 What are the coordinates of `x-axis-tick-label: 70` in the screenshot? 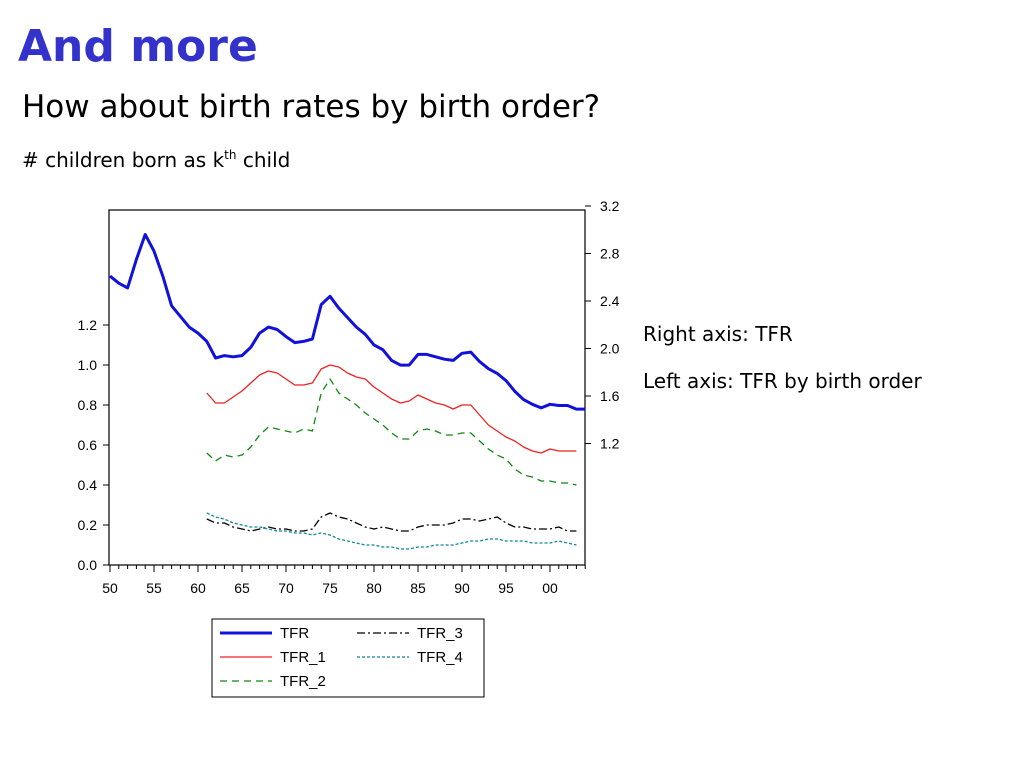 It's located at (286, 588).